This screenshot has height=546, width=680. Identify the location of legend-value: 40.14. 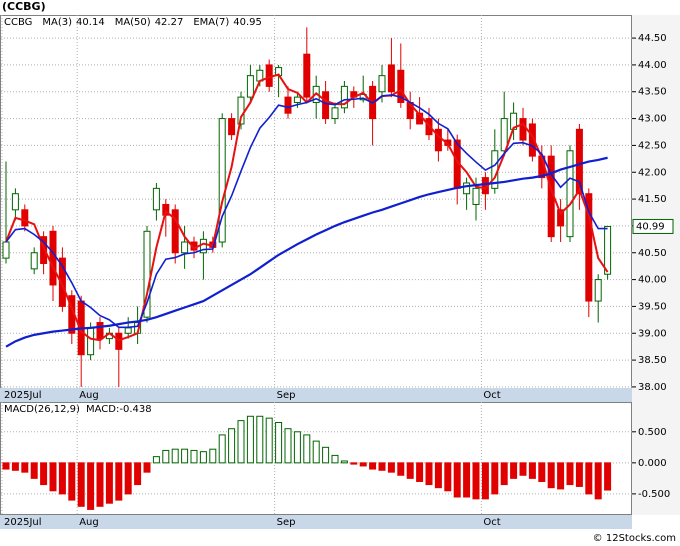
(90, 22).